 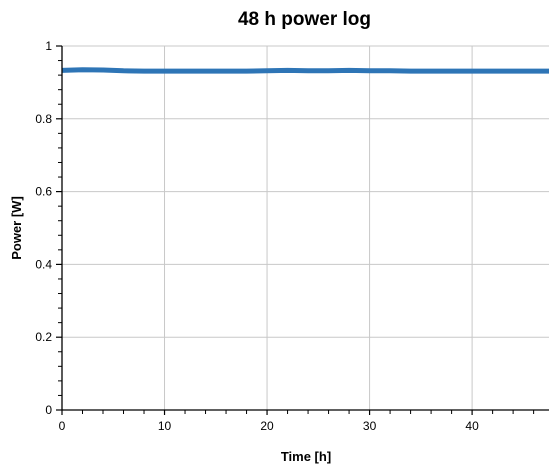 What do you see at coordinates (267, 426) in the screenshot?
I see `x-tick-label: 20` at bounding box center [267, 426].